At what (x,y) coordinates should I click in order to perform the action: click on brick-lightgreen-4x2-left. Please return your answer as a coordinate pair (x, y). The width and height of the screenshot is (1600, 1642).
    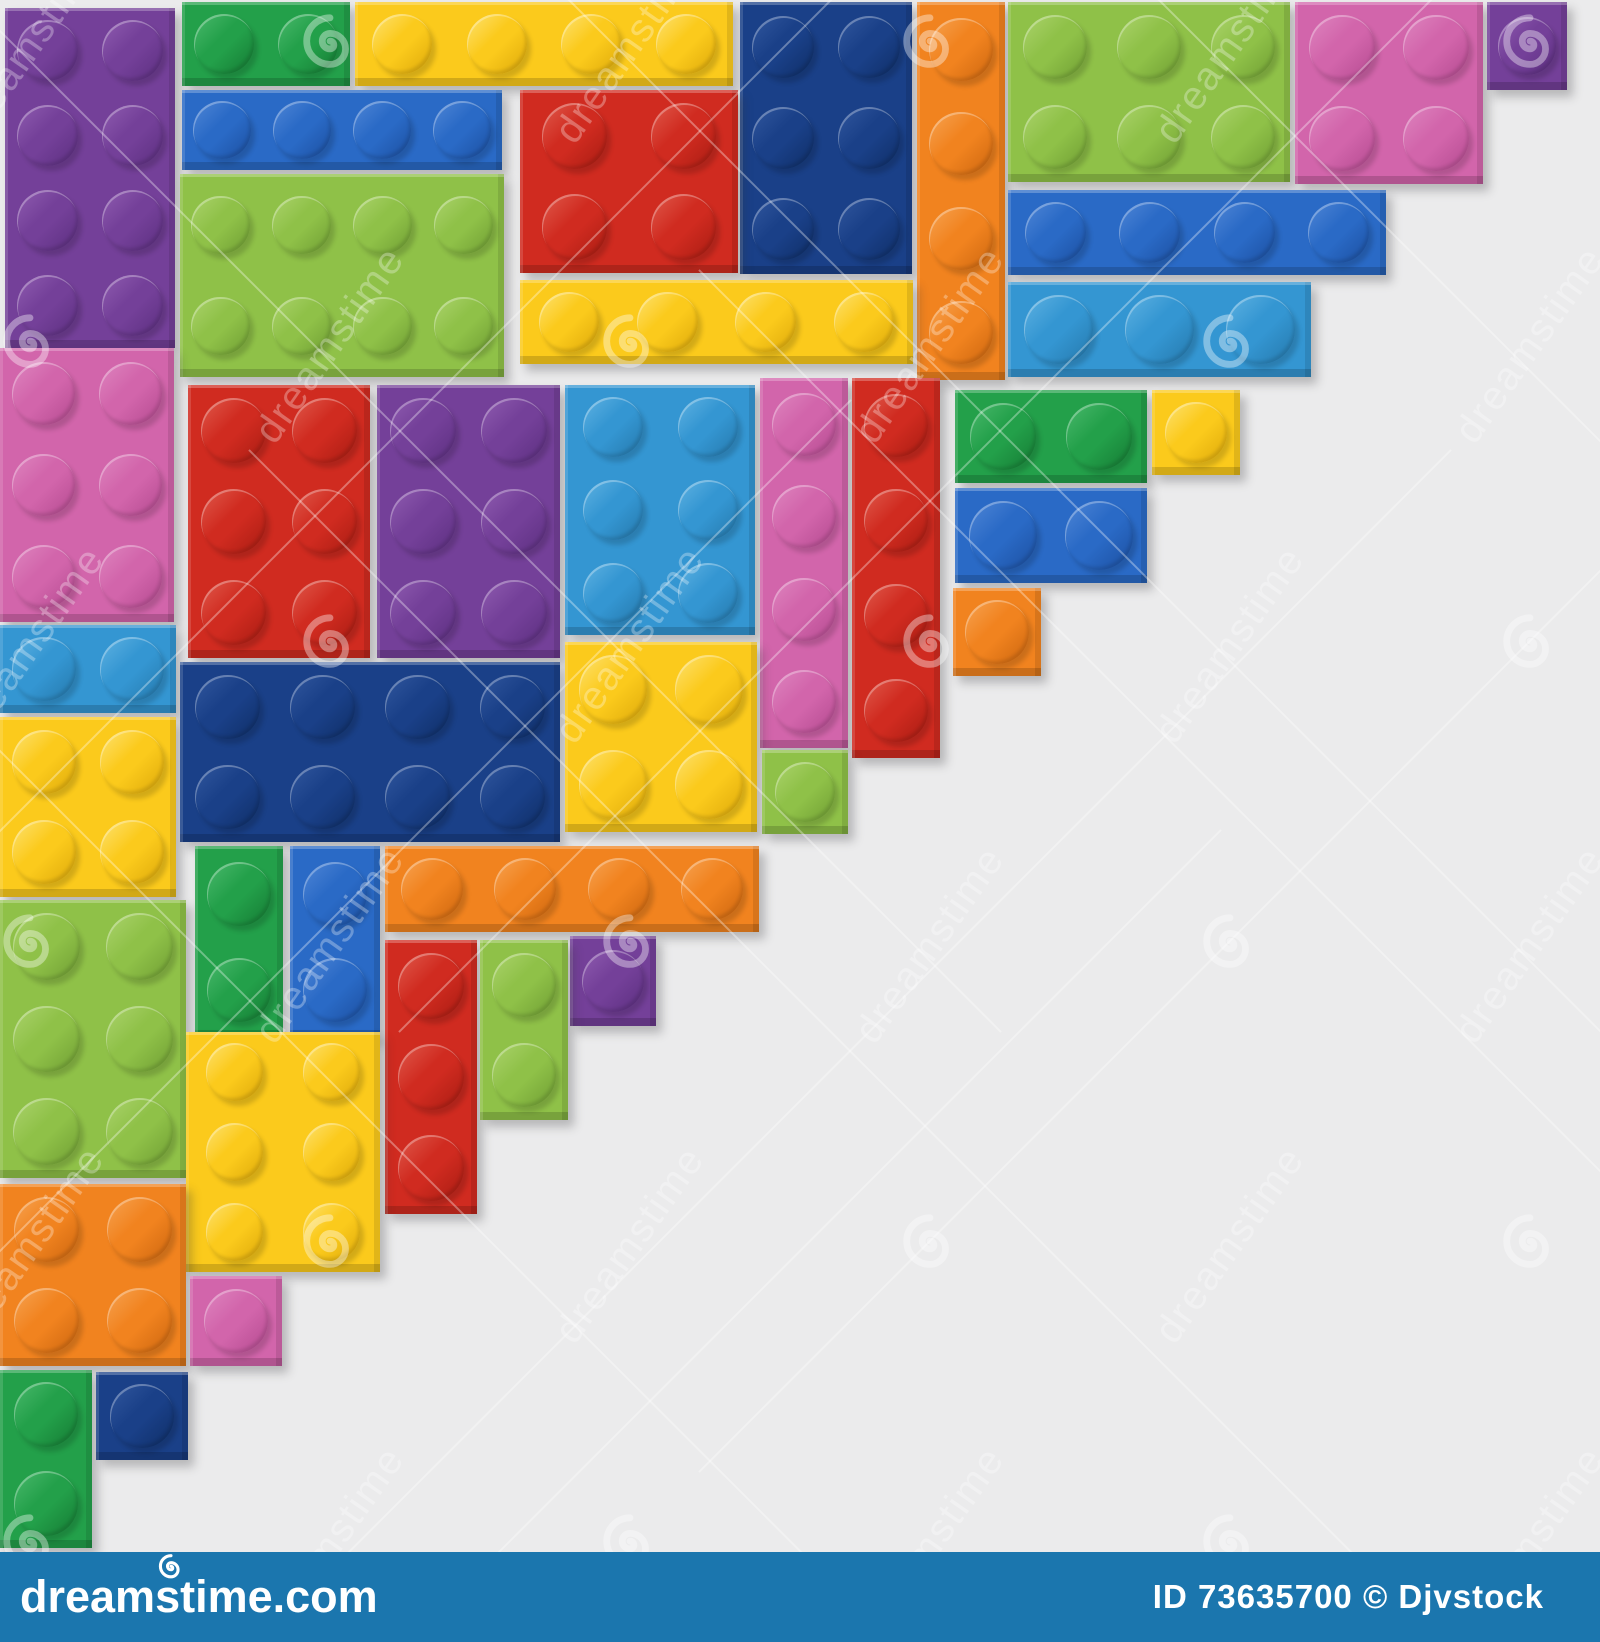
    Looking at the image, I should click on (342, 275).